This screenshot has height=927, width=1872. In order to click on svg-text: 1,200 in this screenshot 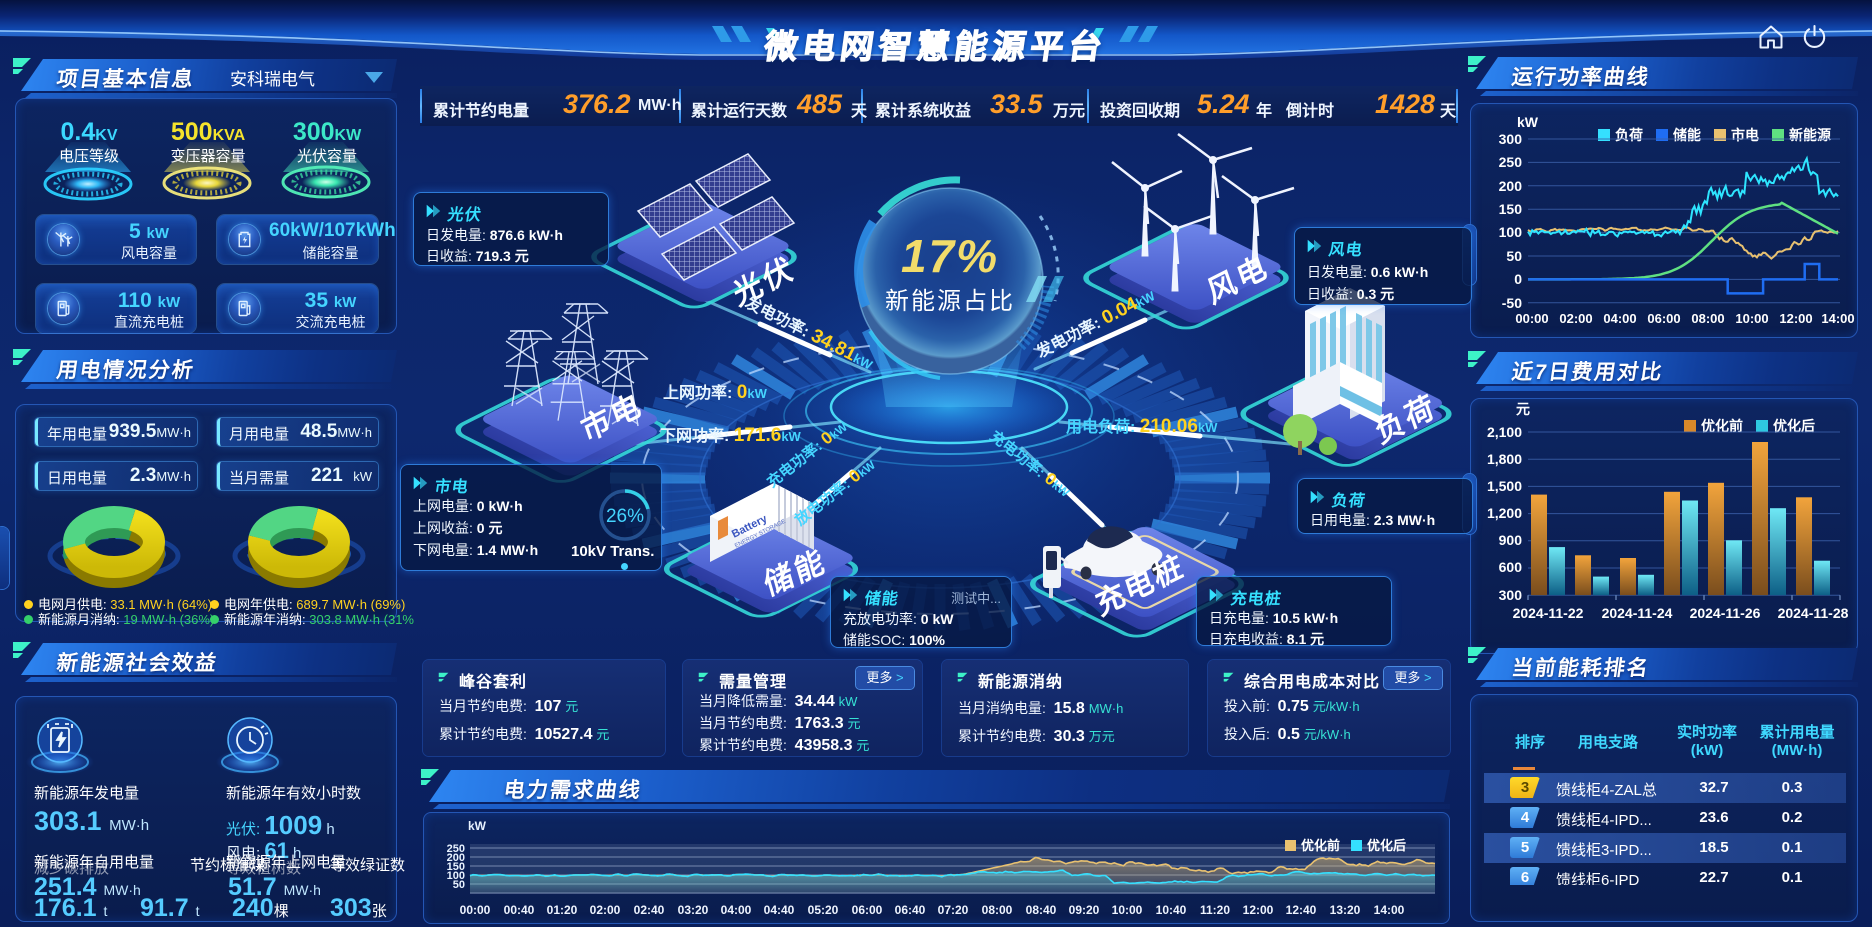, I will do `click(1504, 513)`.